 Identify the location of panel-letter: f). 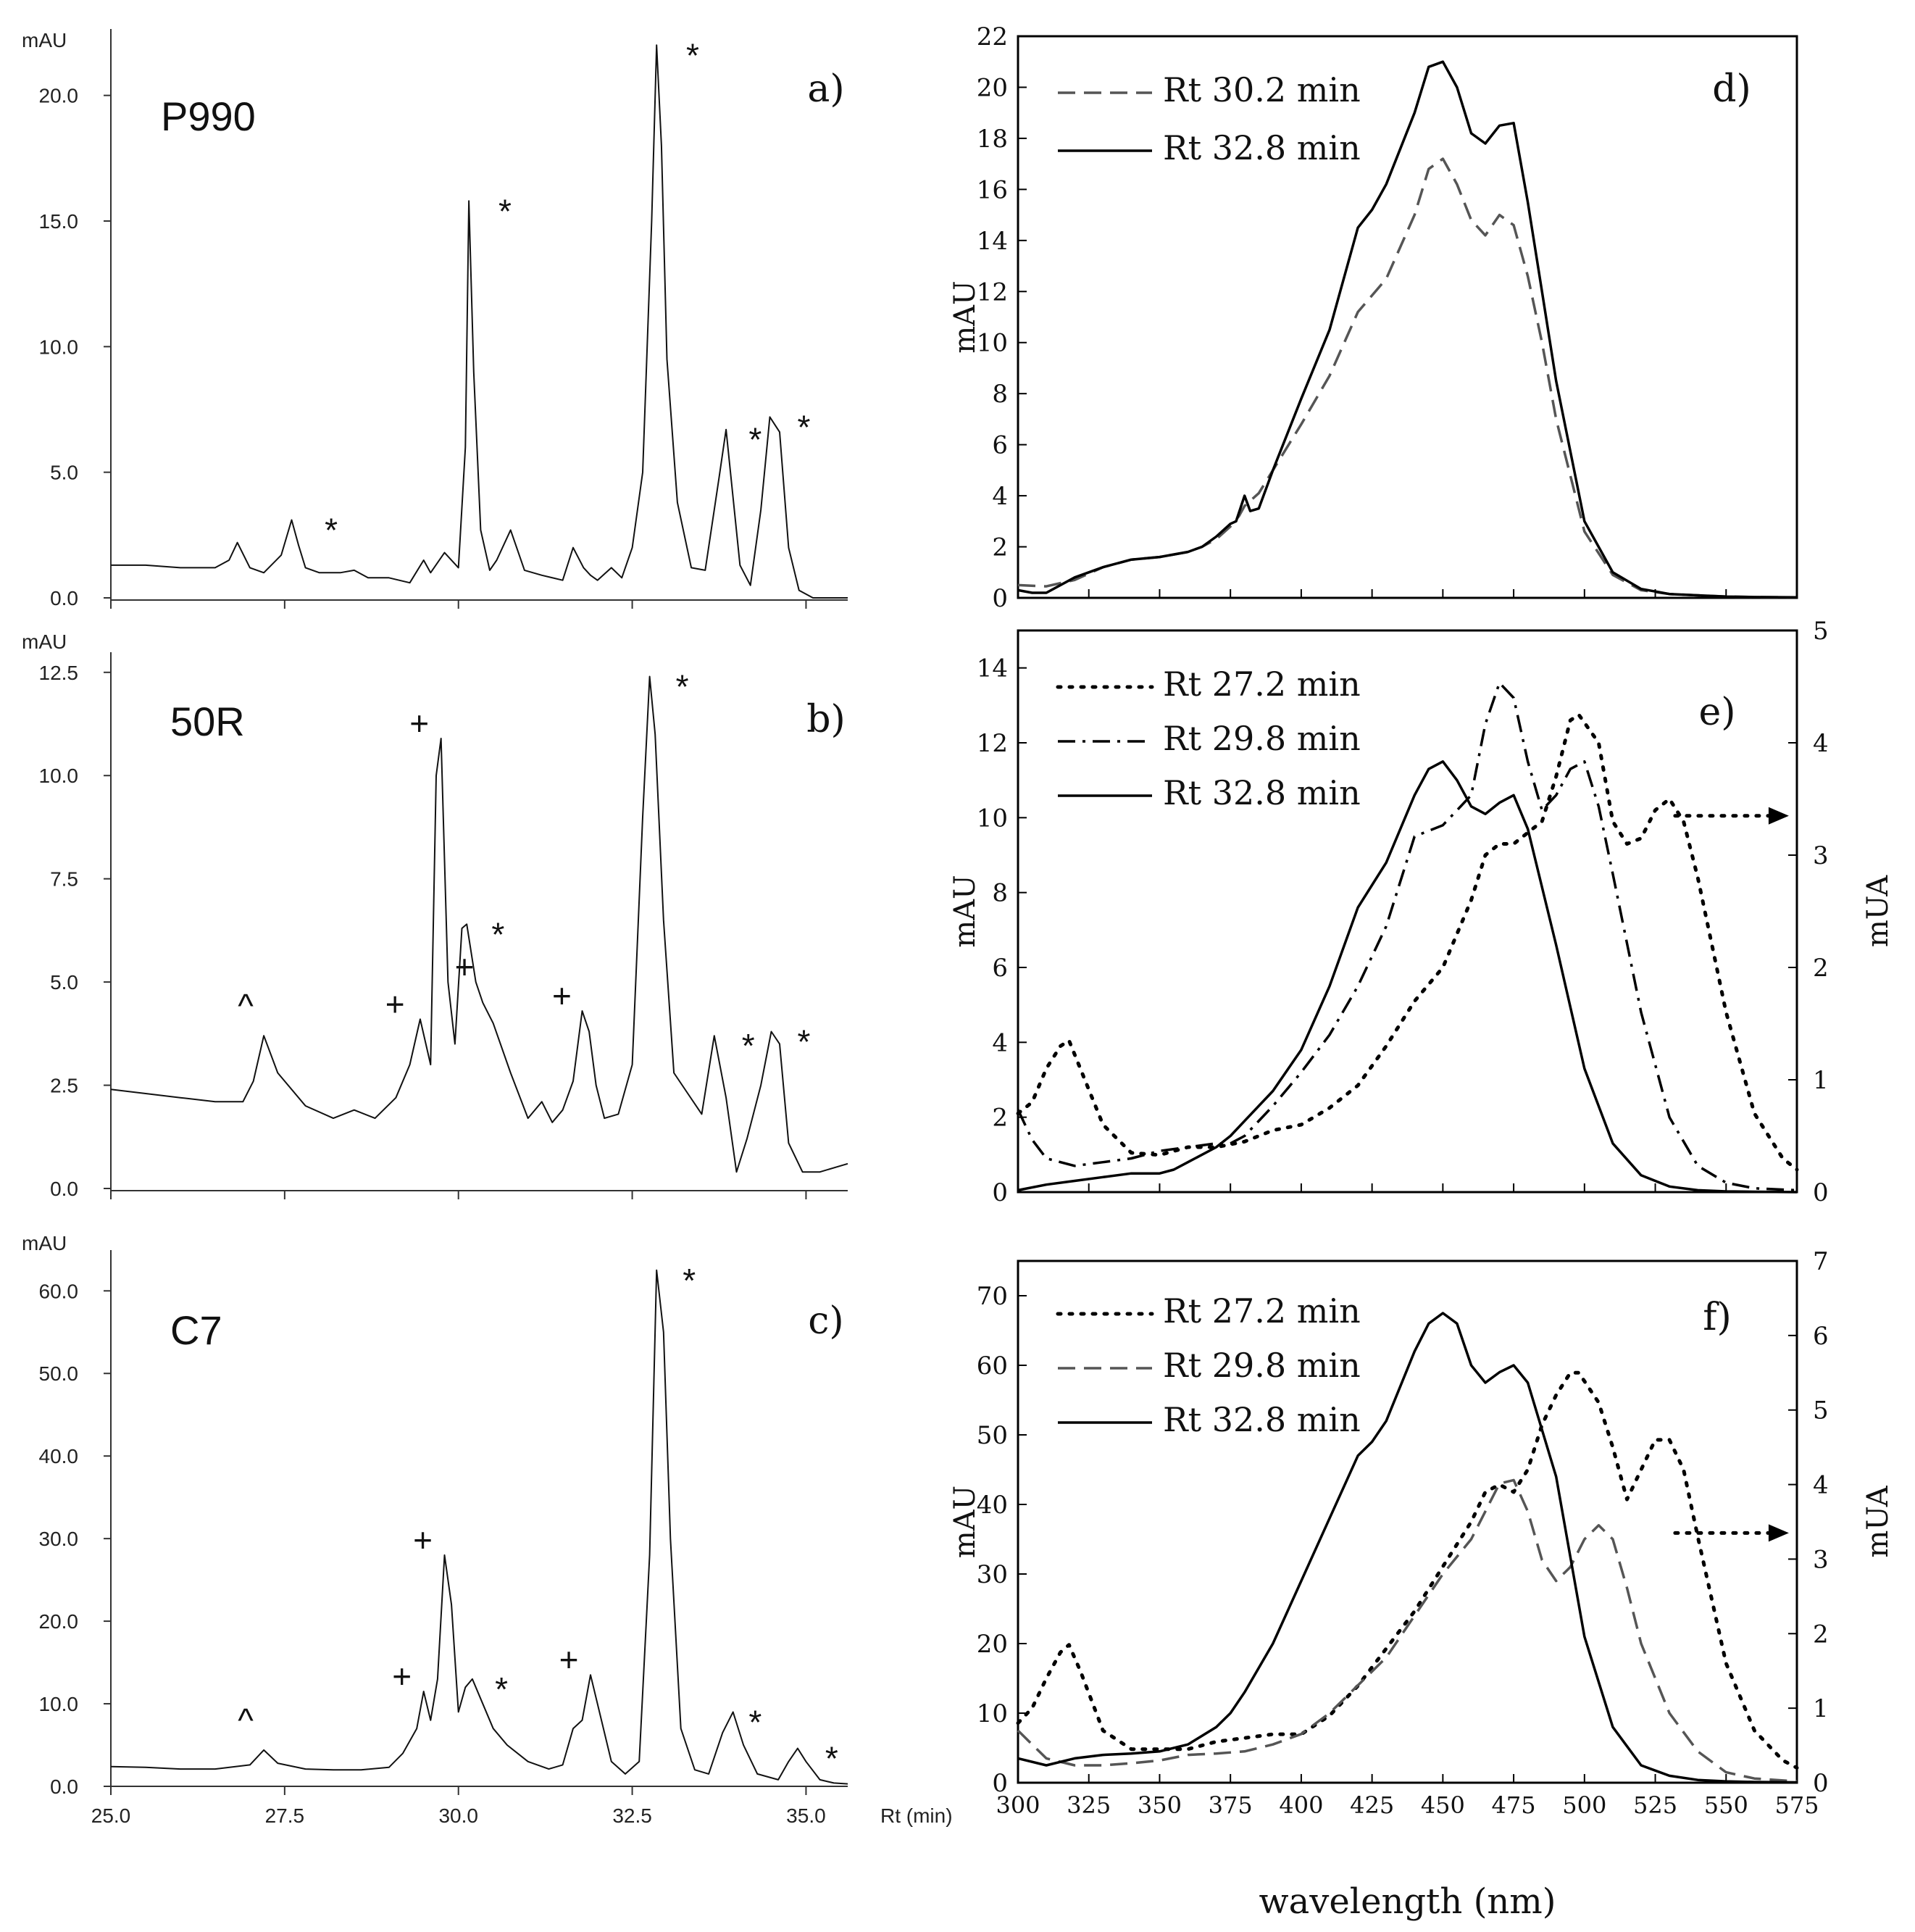
(1717, 1318).